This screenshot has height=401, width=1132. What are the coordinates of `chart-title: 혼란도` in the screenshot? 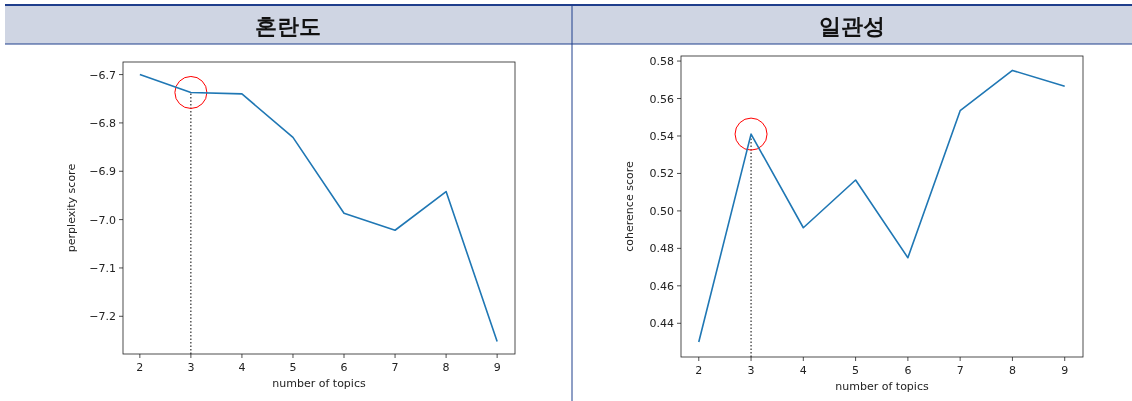 It's located at (288, 26).